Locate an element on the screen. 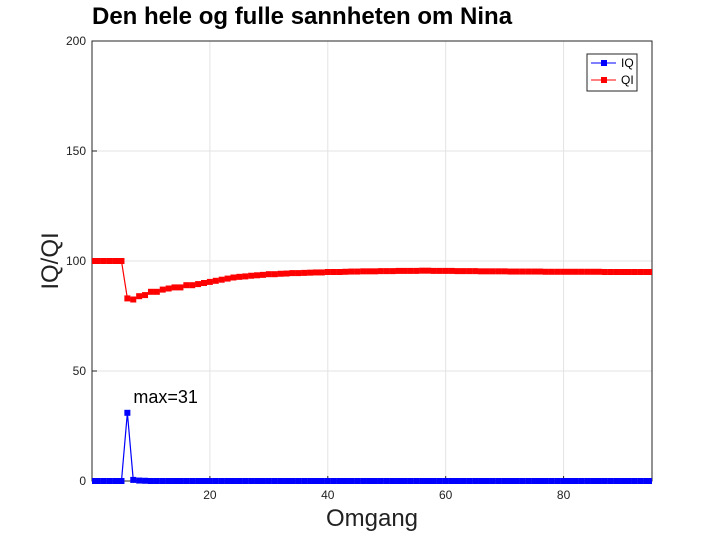  legend-box is located at coordinates (612, 72).